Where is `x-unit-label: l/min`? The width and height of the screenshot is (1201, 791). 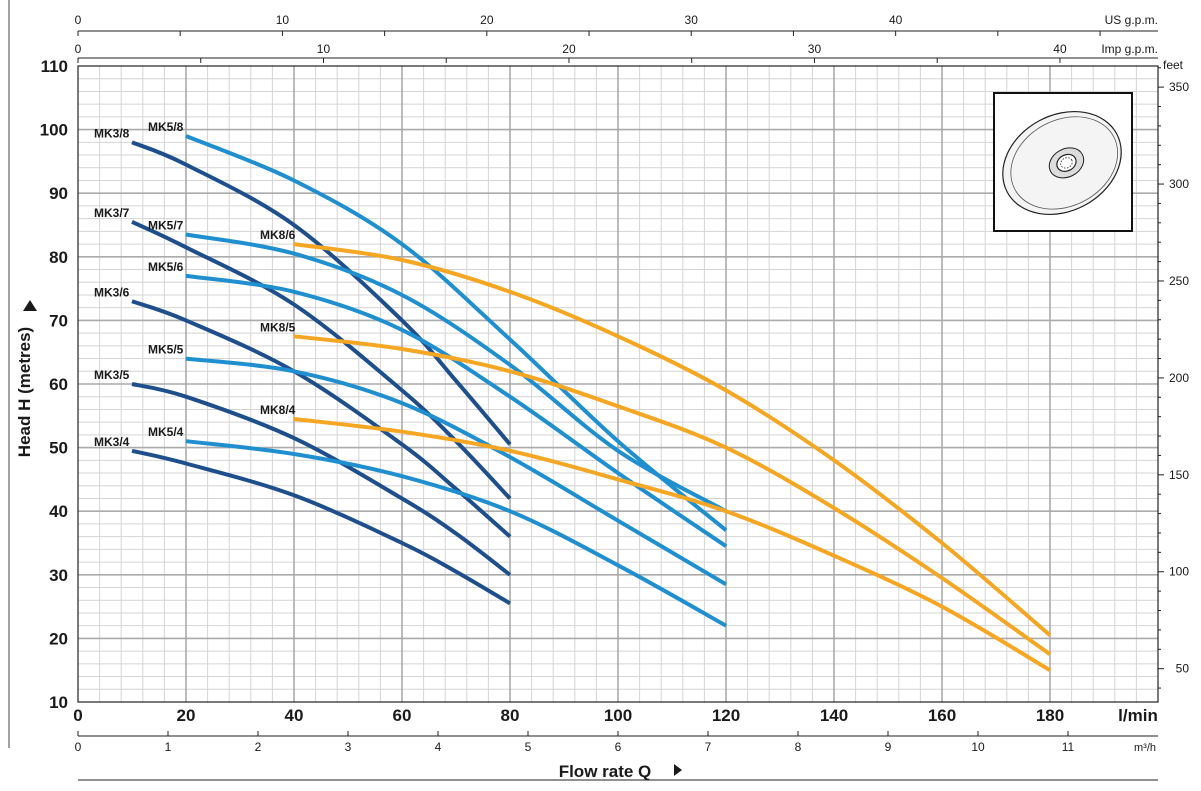
x-unit-label: l/min is located at coordinates (1138, 715).